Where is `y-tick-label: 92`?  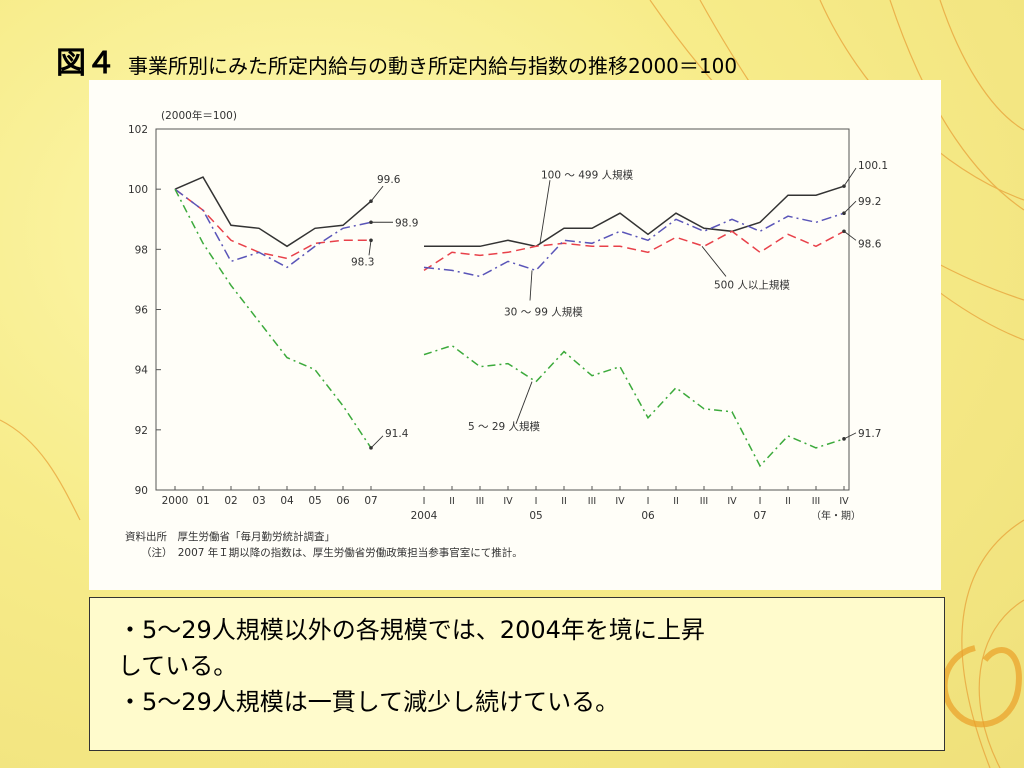
y-tick-label: 92 is located at coordinates (141, 431).